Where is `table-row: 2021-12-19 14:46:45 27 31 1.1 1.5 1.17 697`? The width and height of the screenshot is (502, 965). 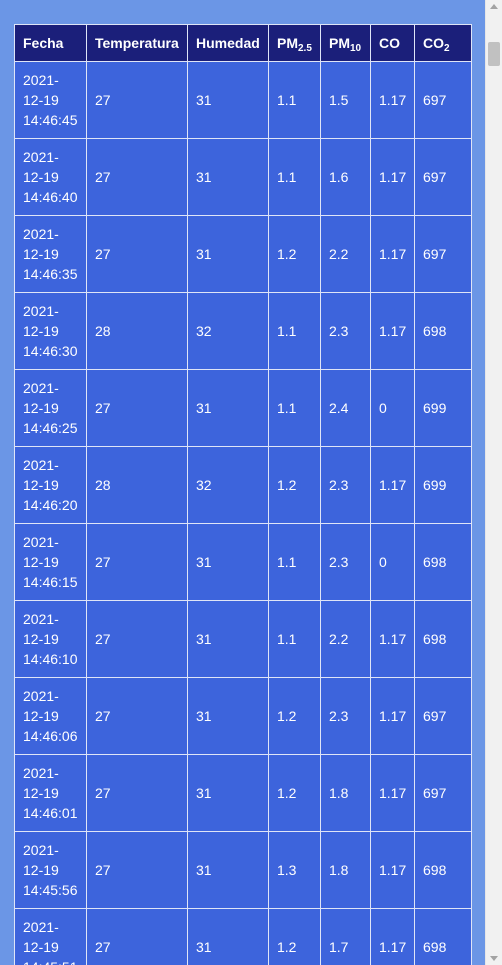
table-row: 2021-12-19 14:46:45 27 31 1.1 1.5 1.17 697 is located at coordinates (243, 100).